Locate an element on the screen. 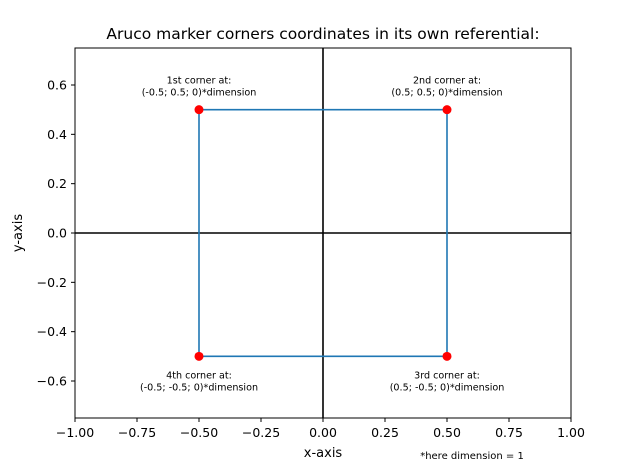 This screenshot has width=618, height=468. y-tick-label: −0.4 is located at coordinates (52, 331).